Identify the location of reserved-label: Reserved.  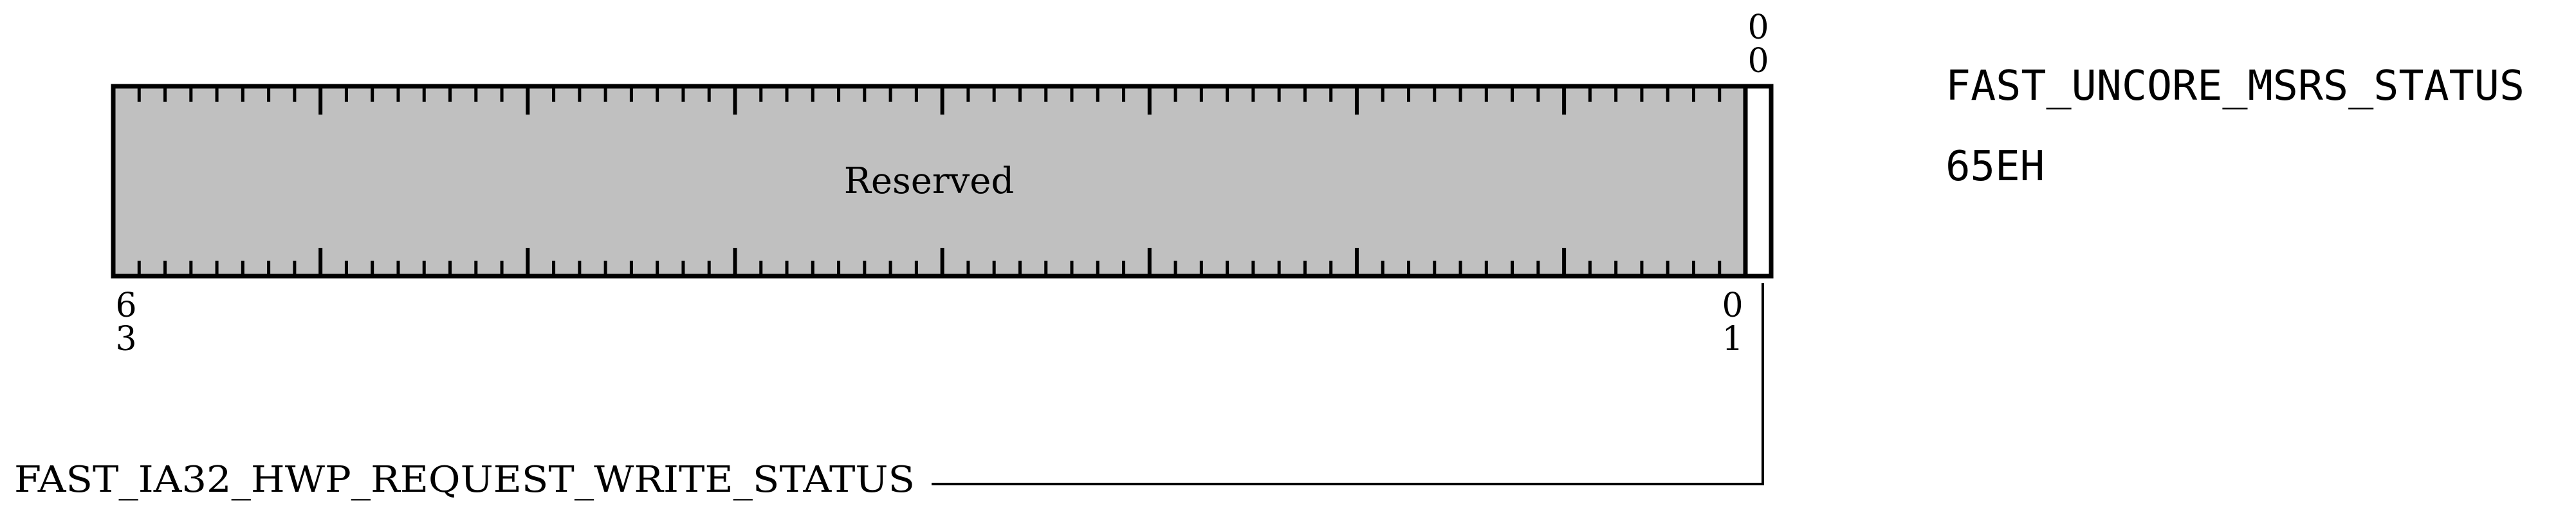
(929, 181).